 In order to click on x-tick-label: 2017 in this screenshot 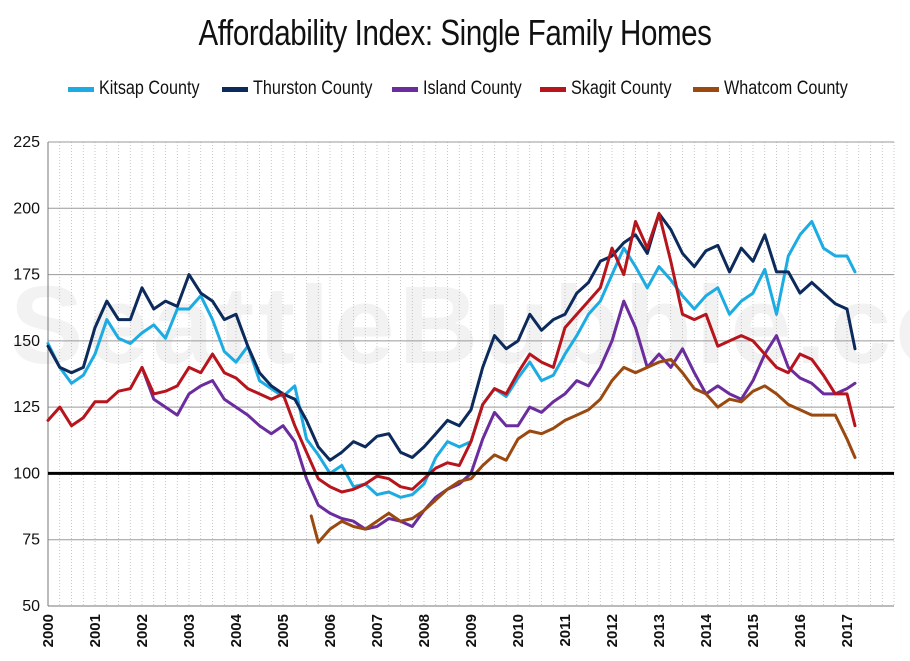, I will do `click(847, 630)`.